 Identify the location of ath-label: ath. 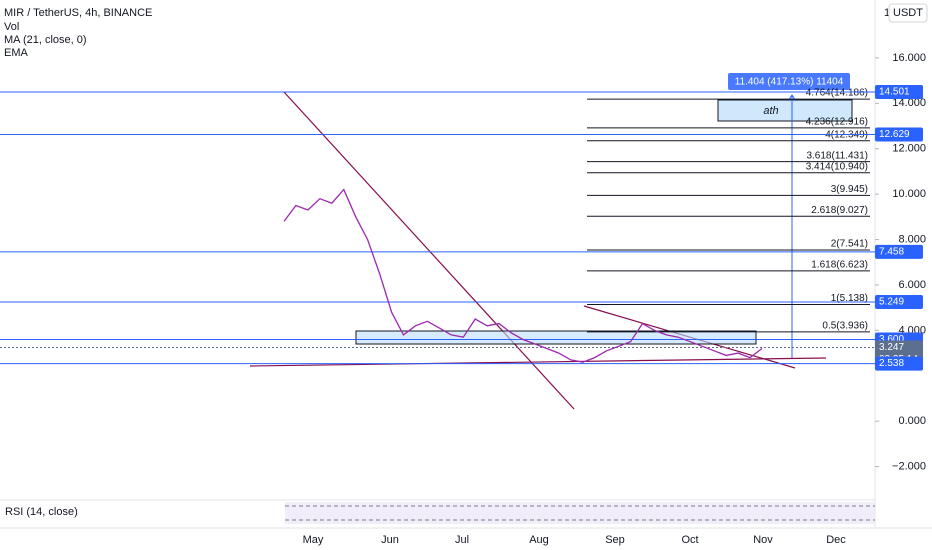
(770, 111).